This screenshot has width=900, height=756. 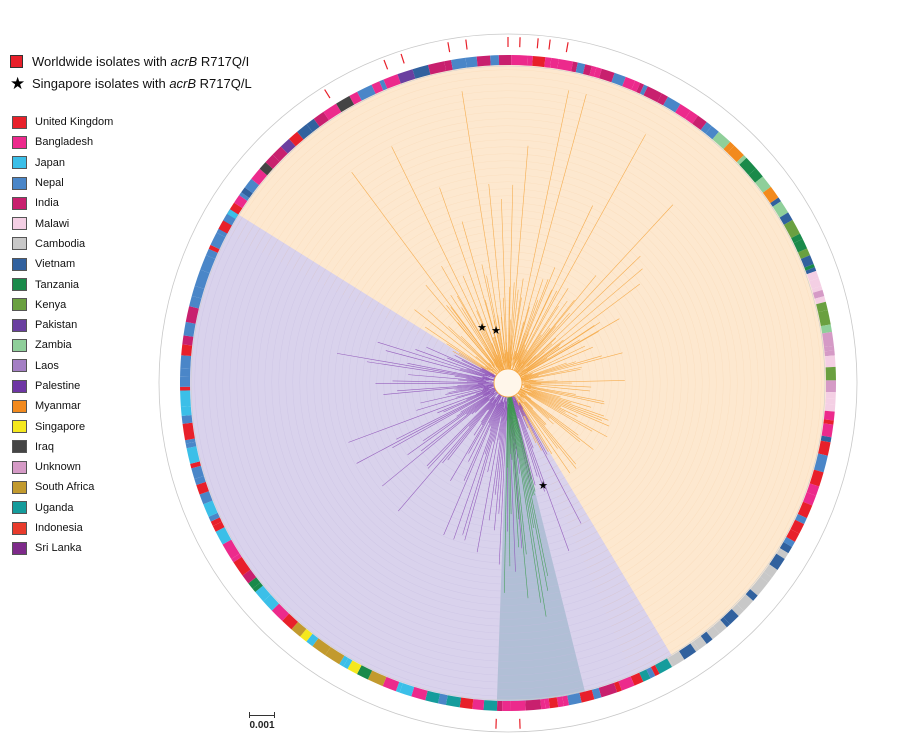 What do you see at coordinates (62, 508) in the screenshot?
I see `country-legend-item: Uganda` at bounding box center [62, 508].